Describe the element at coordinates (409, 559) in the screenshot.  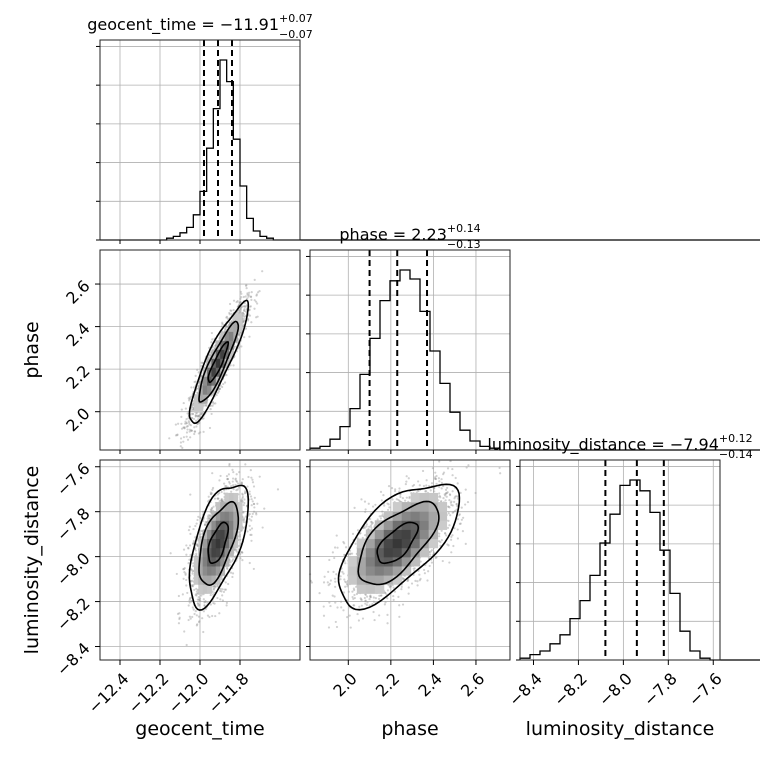
I see `joint-panel-phase-luminosity_distance` at that location.